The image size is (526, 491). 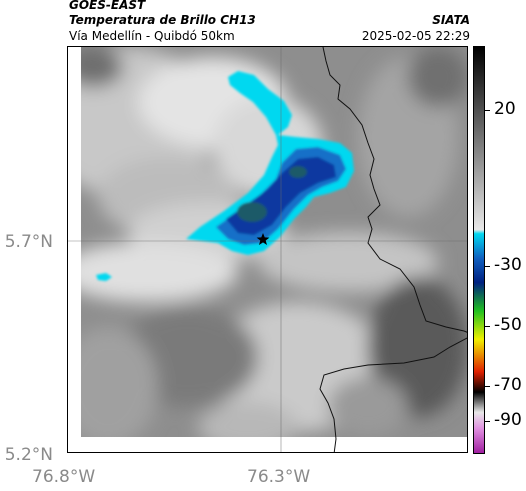 I want to click on colorbar, so click(x=479, y=250).